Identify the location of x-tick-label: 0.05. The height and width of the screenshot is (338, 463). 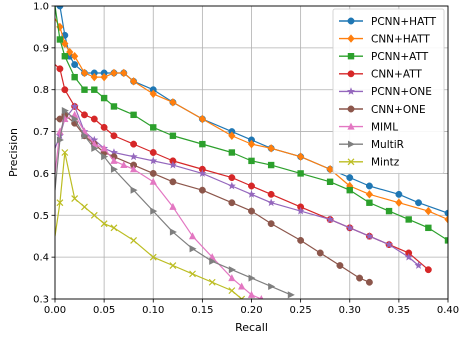
(104, 310).